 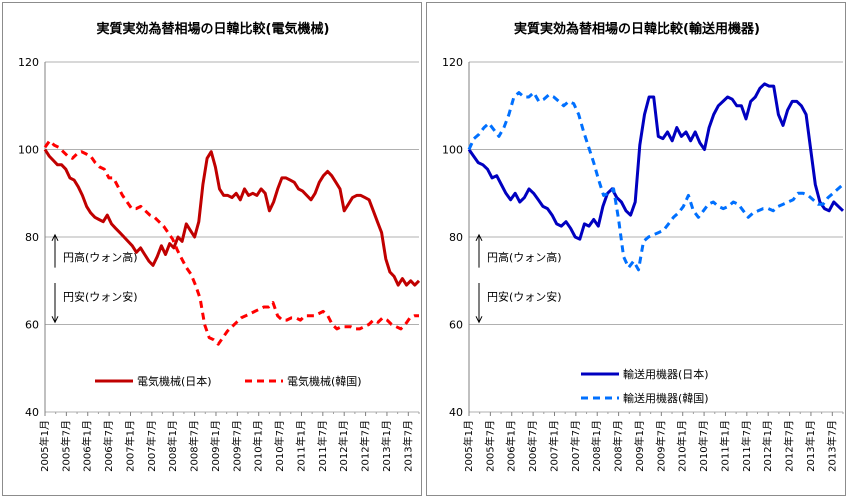 What do you see at coordinates (637, 29) in the screenshot?
I see `chart-title: 実質実効為替相場の日韓比較(輸送用機器)` at bounding box center [637, 29].